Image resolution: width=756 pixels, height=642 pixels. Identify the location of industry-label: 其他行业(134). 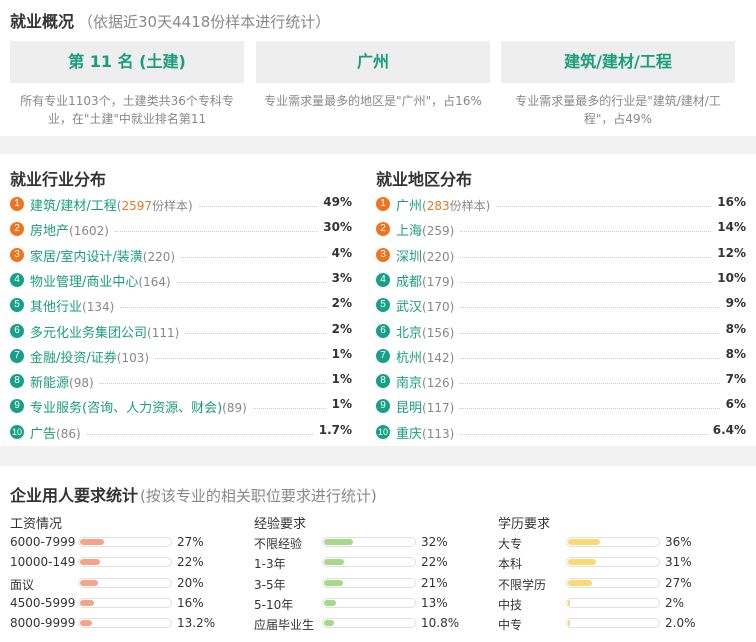
(72, 305).